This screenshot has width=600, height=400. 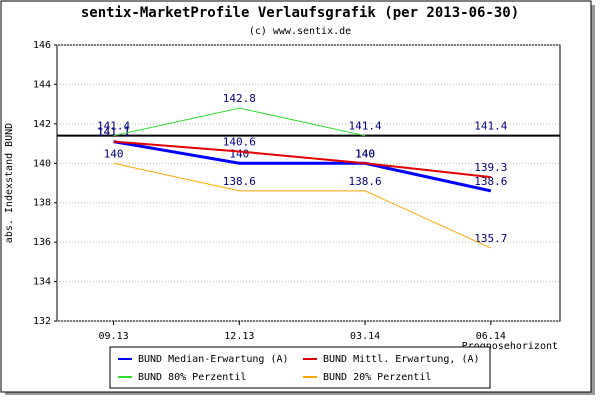 What do you see at coordinates (490, 126) in the screenshot?
I see `reference-label: 141.4` at bounding box center [490, 126].